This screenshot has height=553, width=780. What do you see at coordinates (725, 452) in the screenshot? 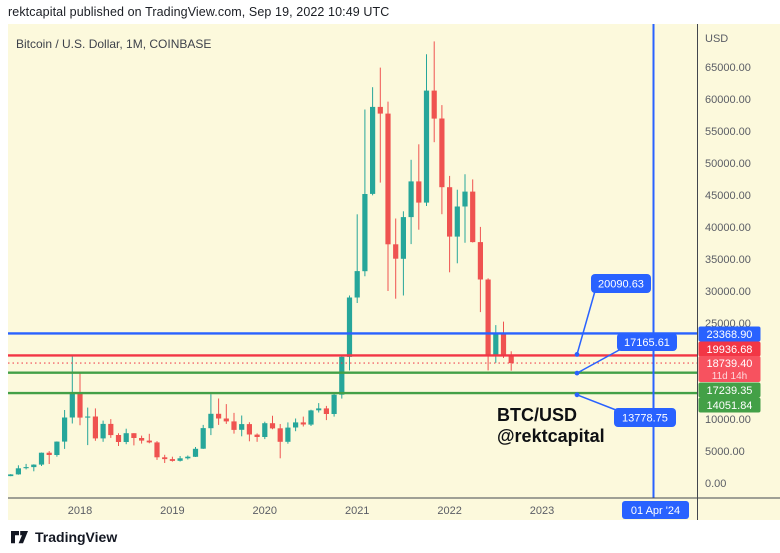
I see `price-axis-tick: 5000.00` at bounding box center [725, 452].